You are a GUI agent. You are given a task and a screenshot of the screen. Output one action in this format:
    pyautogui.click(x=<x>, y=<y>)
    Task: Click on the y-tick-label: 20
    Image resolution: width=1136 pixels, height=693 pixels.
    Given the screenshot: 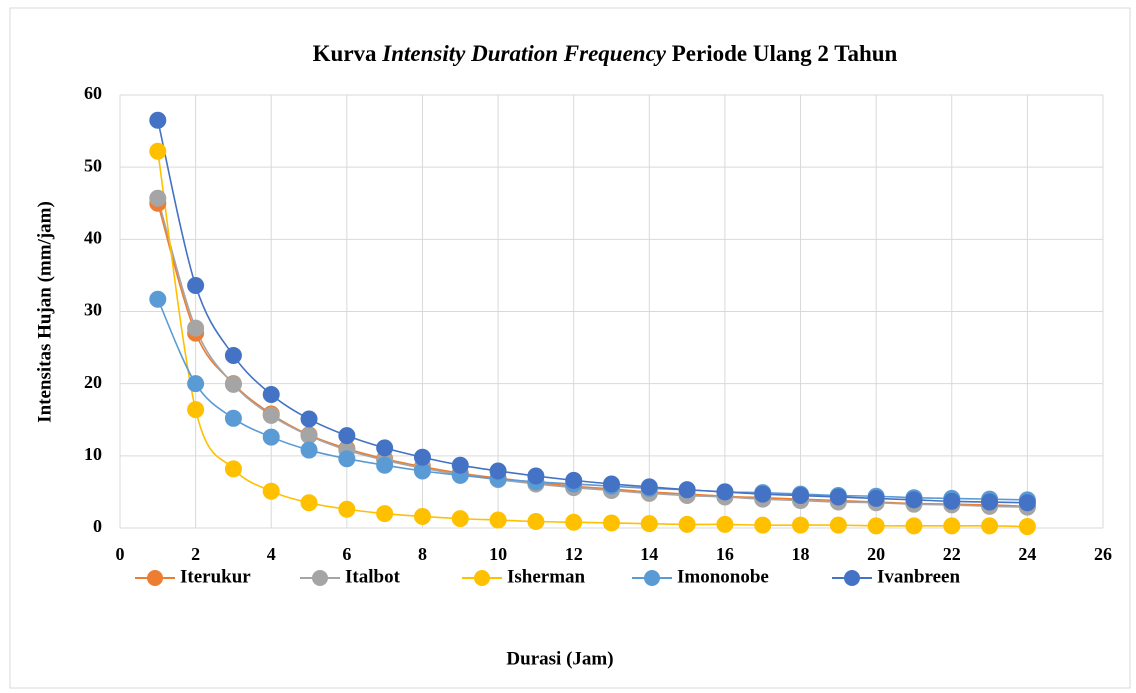 What is the action you would take?
    pyautogui.click(x=93, y=382)
    